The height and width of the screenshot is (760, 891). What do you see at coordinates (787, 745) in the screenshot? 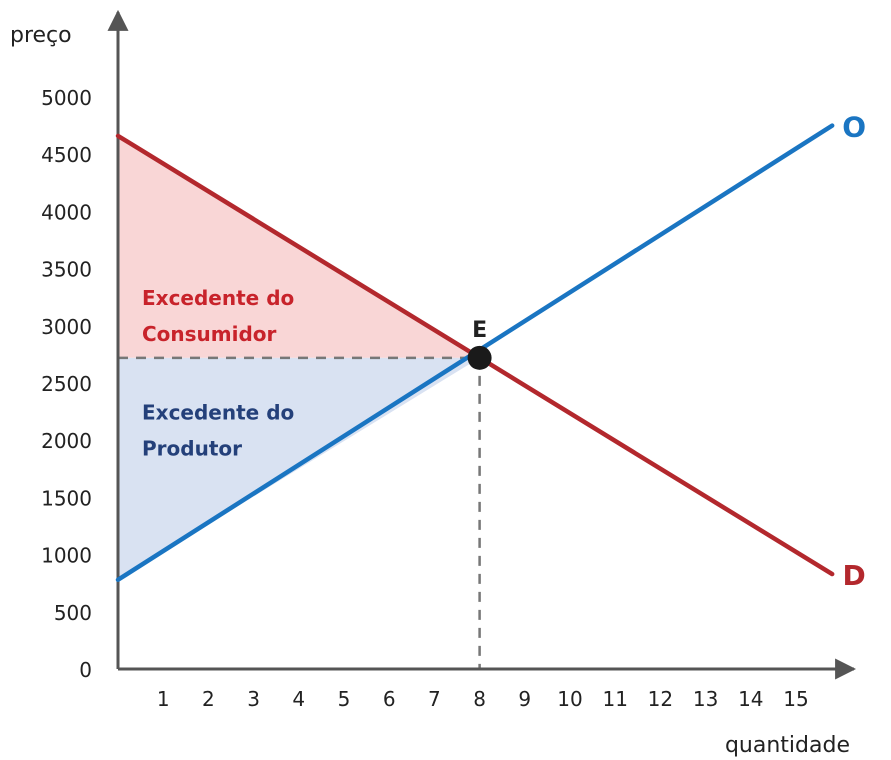
I see `x-axis-title: quantidade` at bounding box center [787, 745].